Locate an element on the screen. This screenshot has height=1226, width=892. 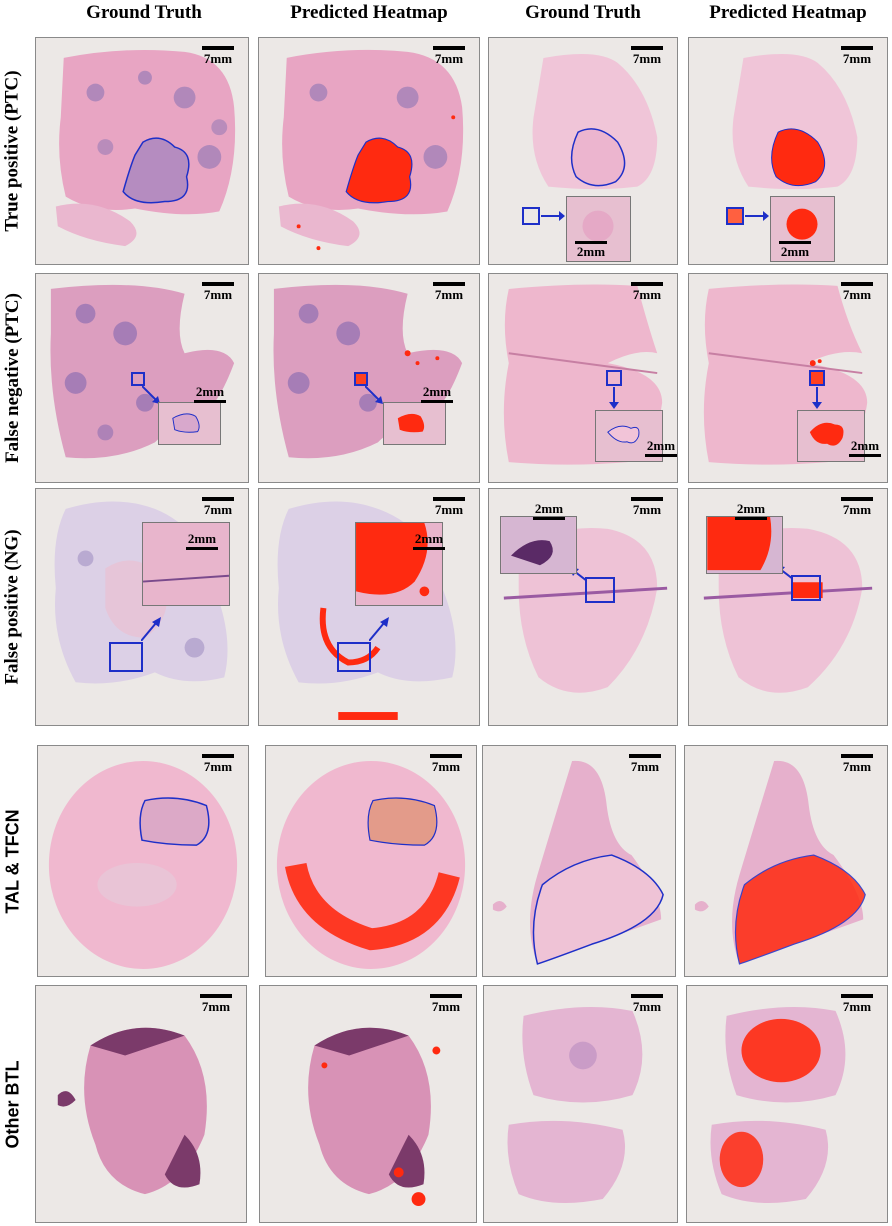
tp-ground-truth-panel: 7mm is located at coordinates (142, 151).